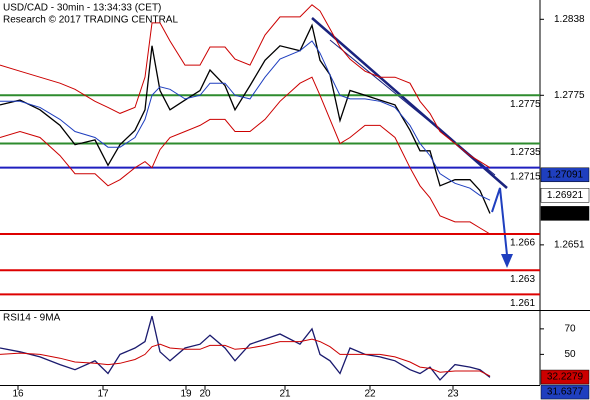  What do you see at coordinates (507, 261) in the screenshot?
I see `arrow-head` at bounding box center [507, 261].